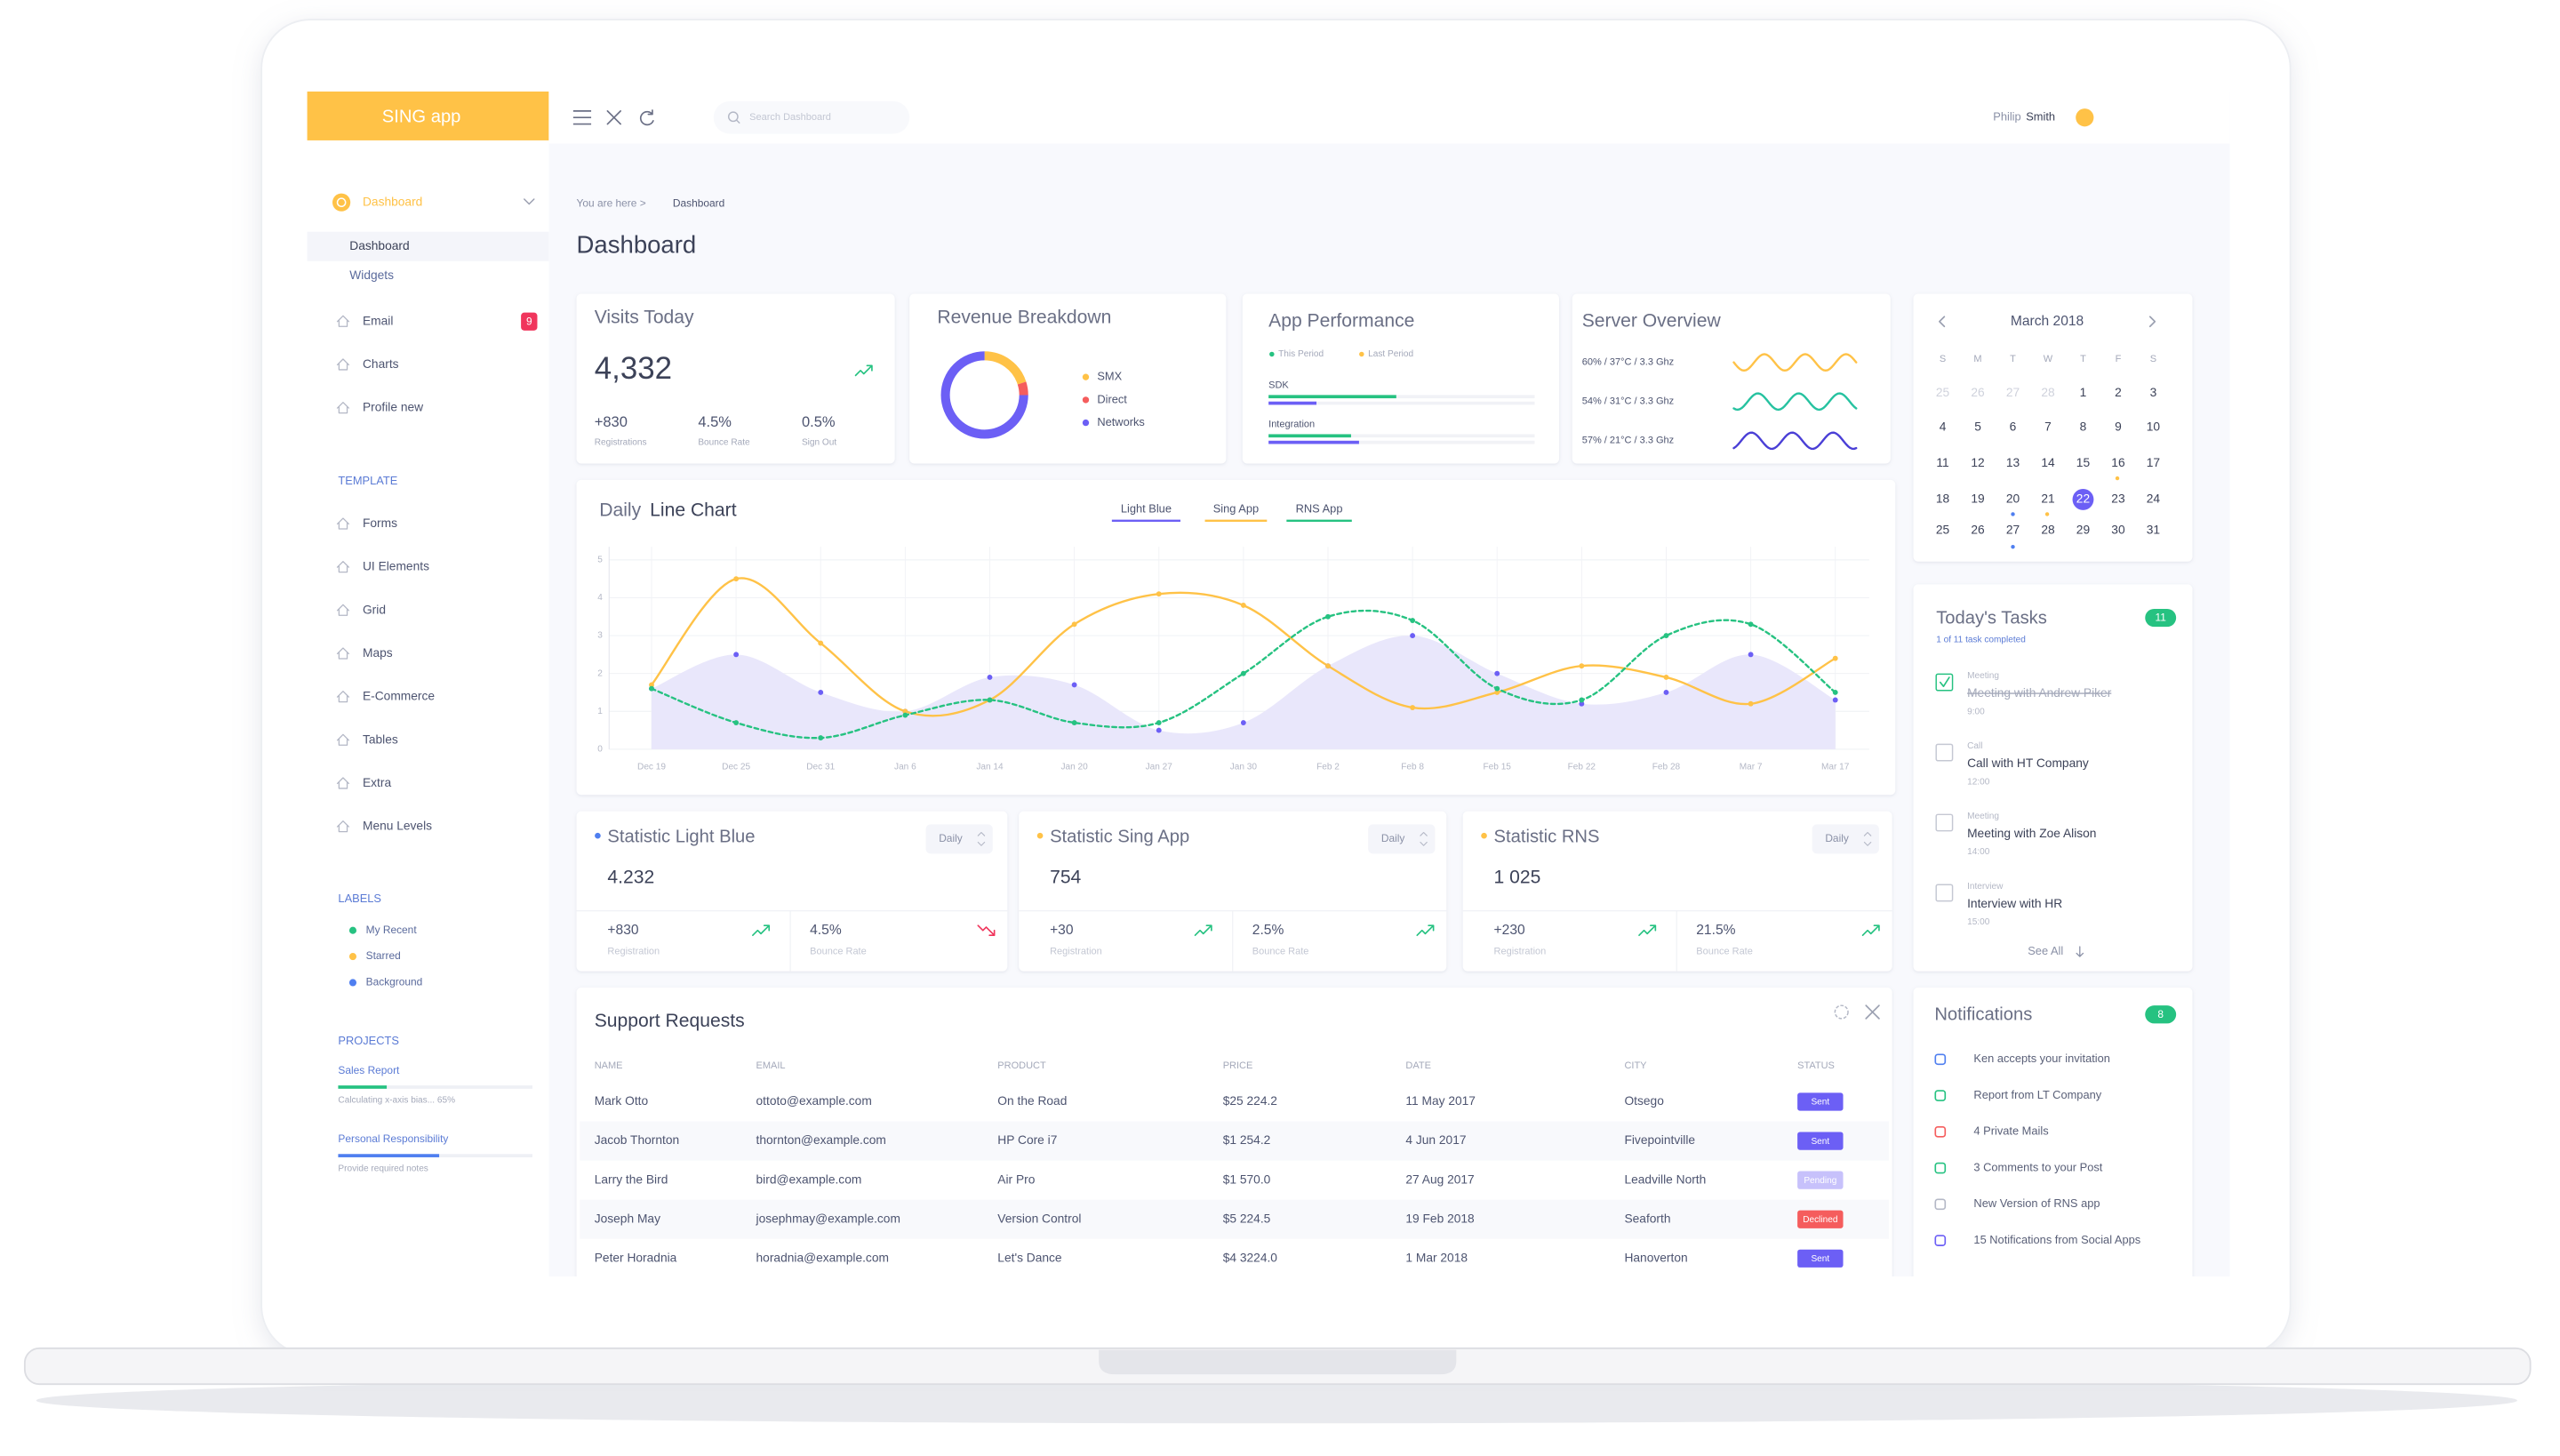  I want to click on calendar-day: 1, so click(2083, 392).